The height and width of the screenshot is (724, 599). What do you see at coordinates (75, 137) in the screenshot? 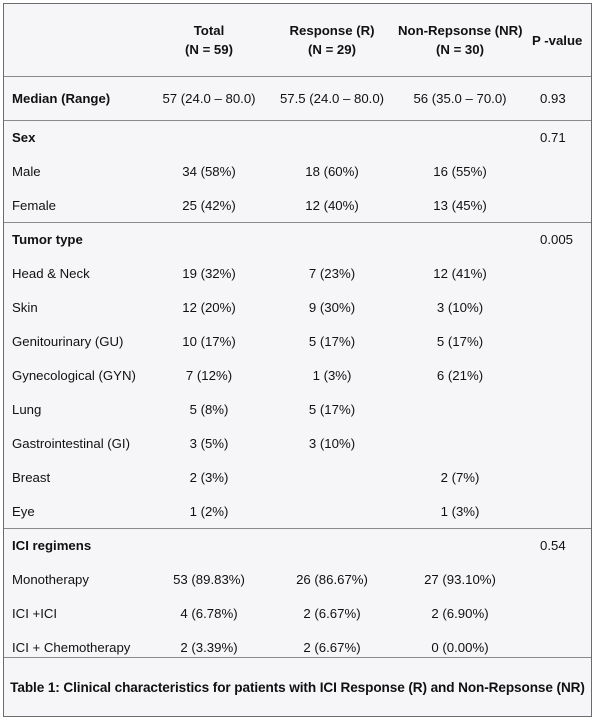
I see `sex-heading-label: Sex` at bounding box center [75, 137].